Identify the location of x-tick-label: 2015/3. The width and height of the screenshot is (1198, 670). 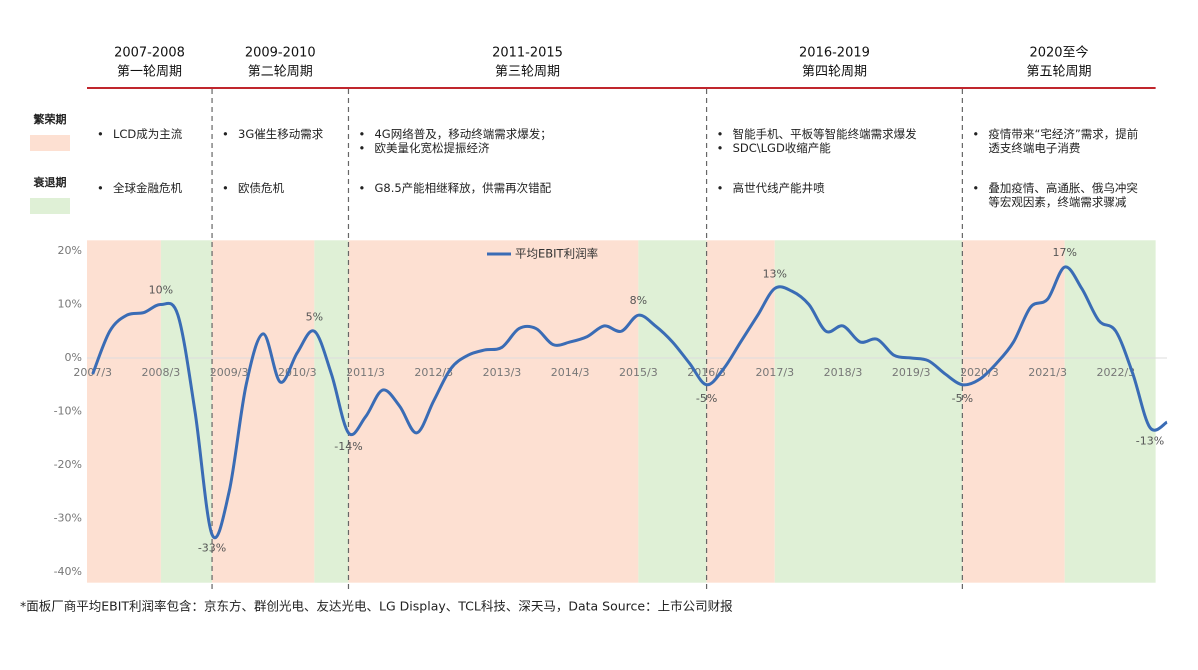
(638, 372).